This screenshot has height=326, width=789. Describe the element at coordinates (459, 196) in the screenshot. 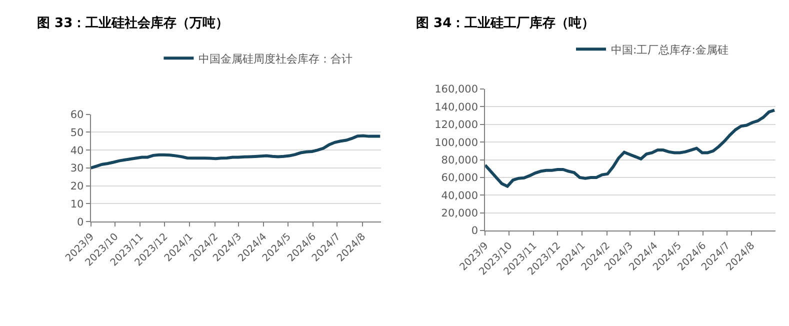

I see `y-tick-label: 40,000` at that location.